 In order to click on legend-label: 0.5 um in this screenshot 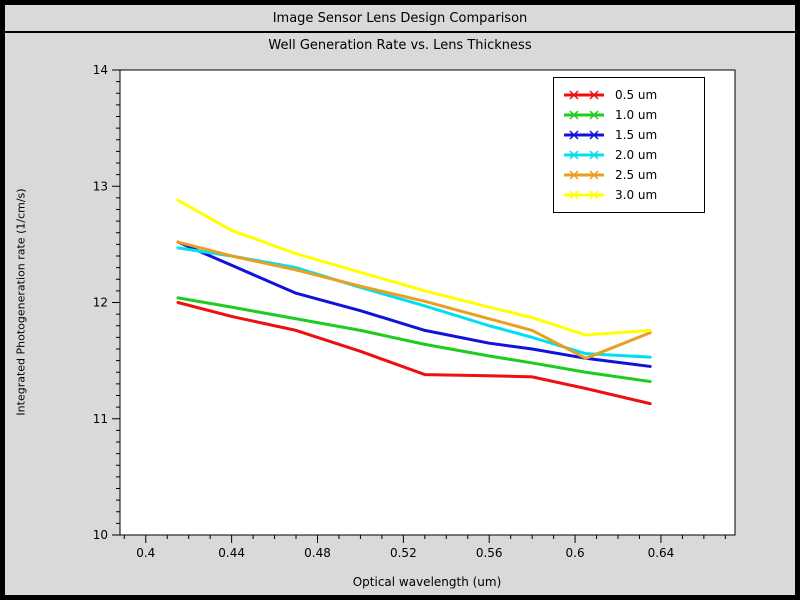, I will do `click(636, 95)`.